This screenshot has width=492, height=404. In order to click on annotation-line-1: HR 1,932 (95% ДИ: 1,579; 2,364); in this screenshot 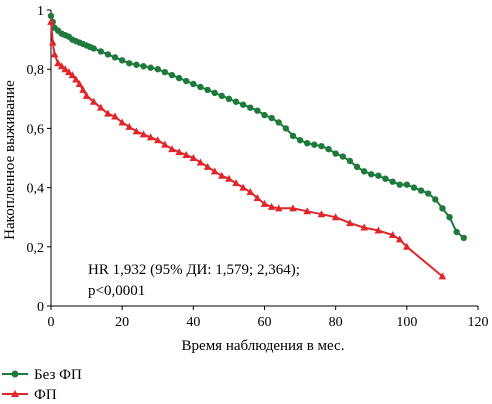, I will do `click(194, 270)`.